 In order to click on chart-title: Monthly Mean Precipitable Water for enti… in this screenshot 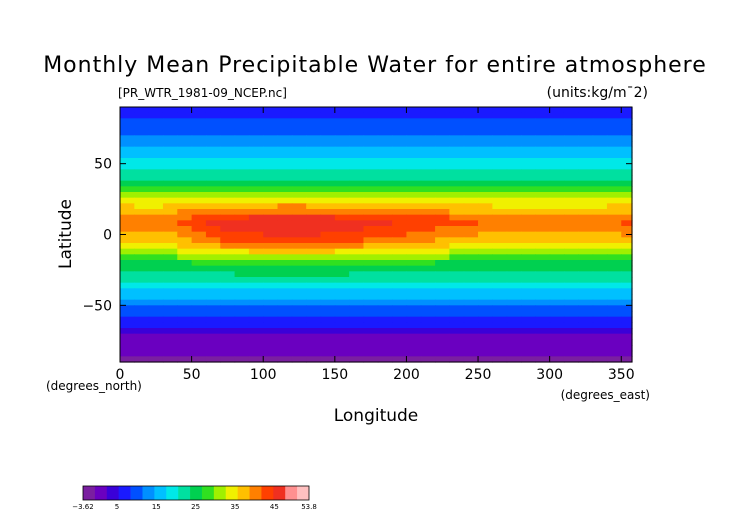, I will do `click(375, 65)`.